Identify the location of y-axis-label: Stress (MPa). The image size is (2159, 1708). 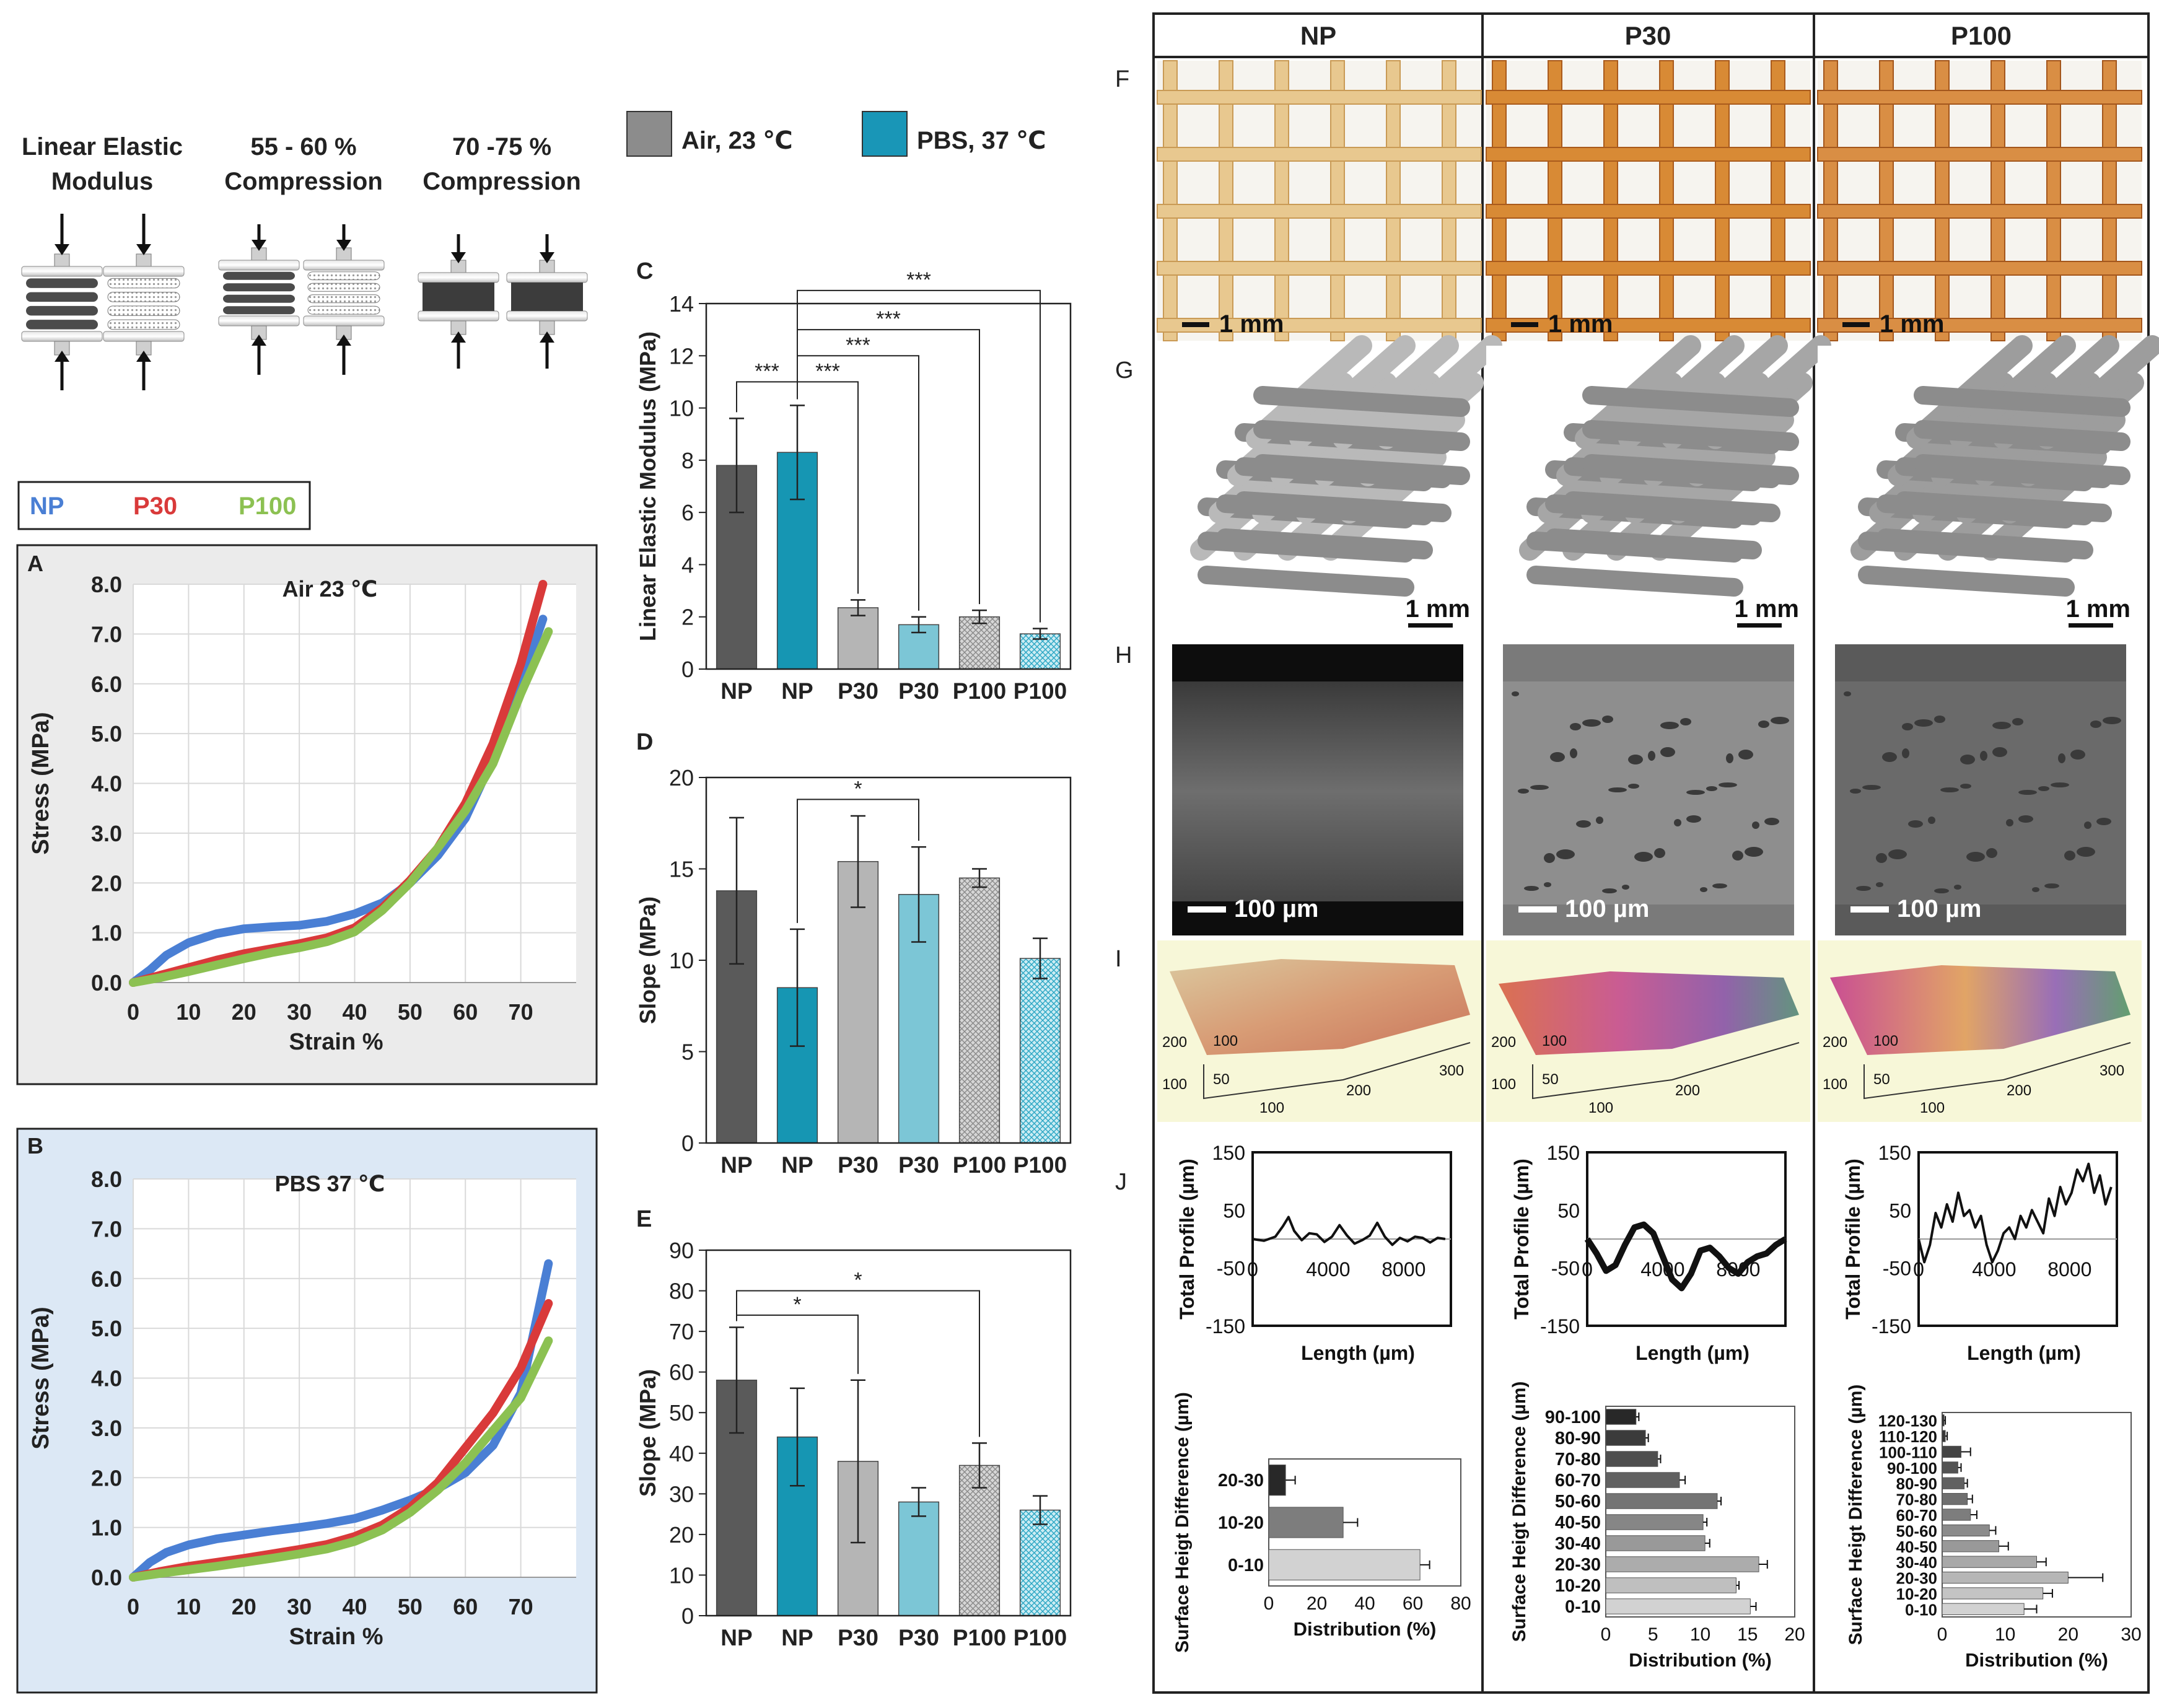
(41, 1378).